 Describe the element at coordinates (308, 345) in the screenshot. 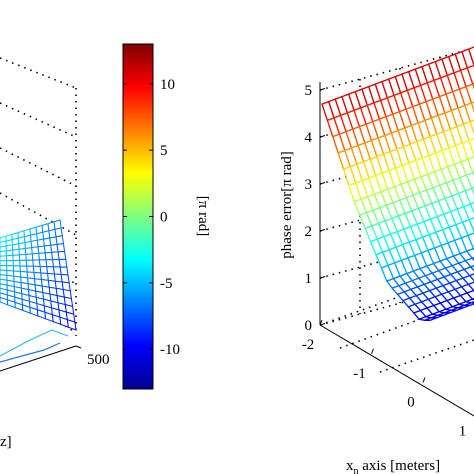

I see `right-x-tick-label: -2` at that location.